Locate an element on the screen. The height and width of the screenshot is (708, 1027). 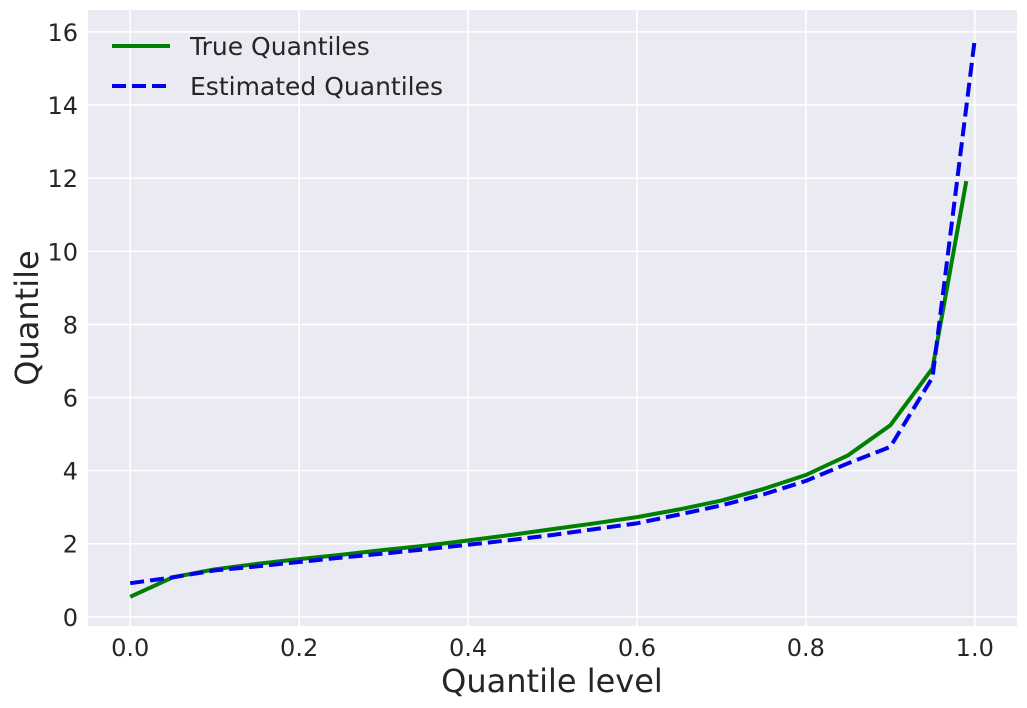
y-tick-label: 14 is located at coordinates (62, 106).